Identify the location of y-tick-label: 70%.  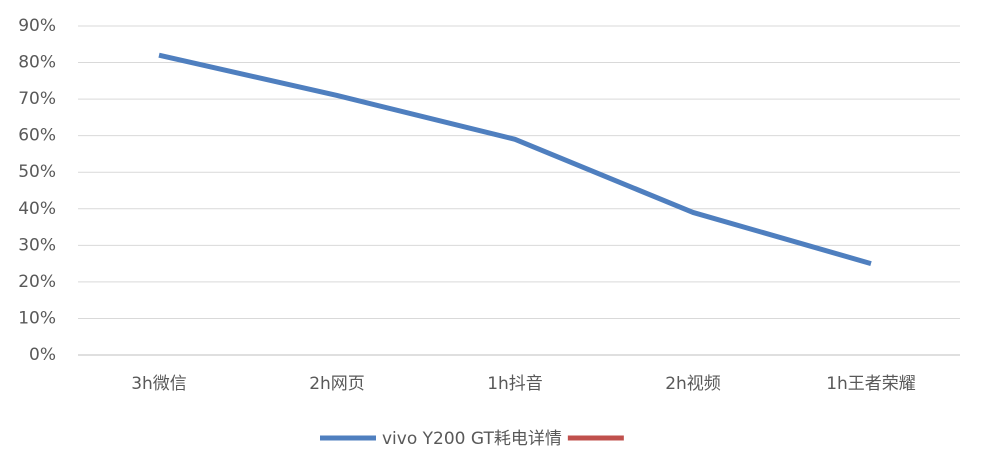
(37, 99).